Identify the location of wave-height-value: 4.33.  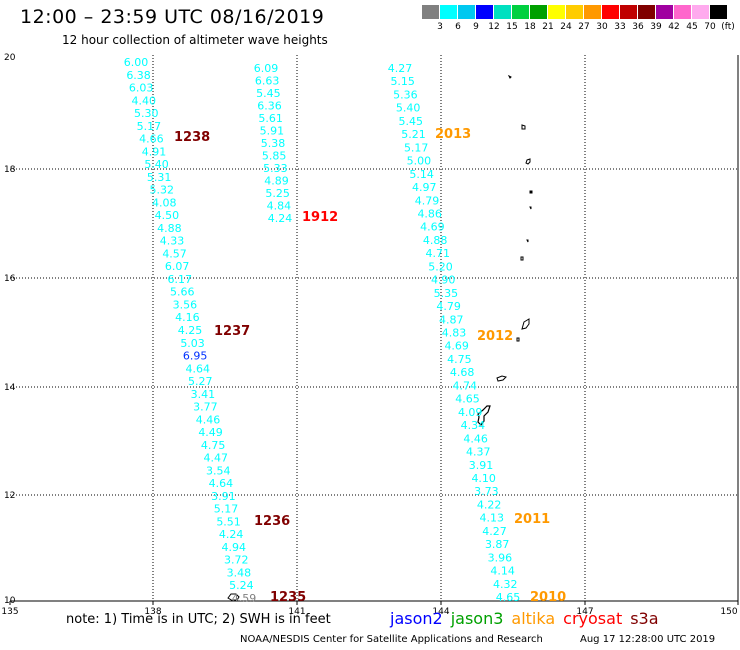
(172, 241).